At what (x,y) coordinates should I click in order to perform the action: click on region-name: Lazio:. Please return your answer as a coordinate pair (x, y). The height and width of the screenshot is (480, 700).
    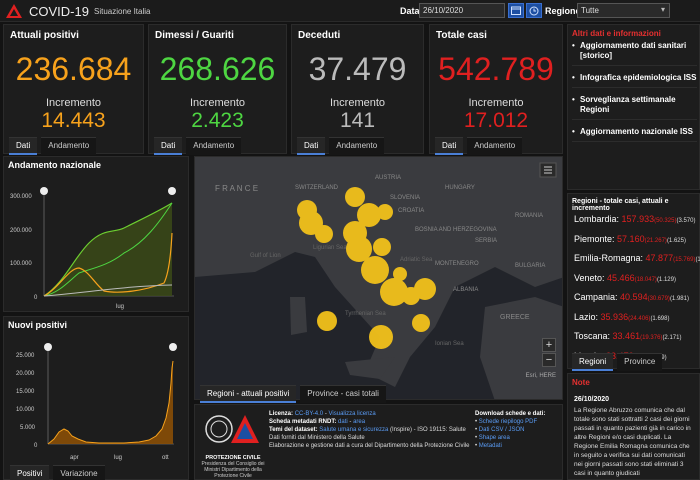
    Looking at the image, I should click on (586, 316).